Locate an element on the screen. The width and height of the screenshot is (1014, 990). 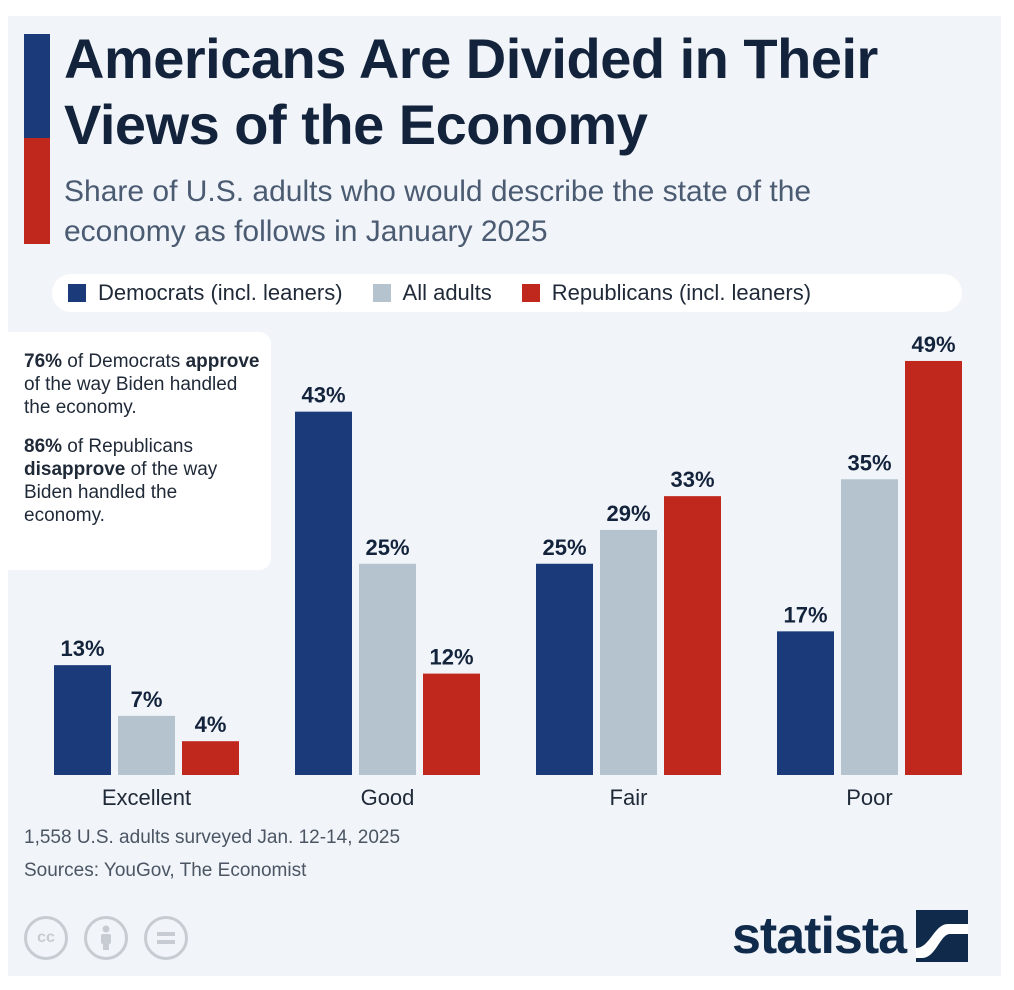
bar-democrats-excellent is located at coordinates (82, 720).